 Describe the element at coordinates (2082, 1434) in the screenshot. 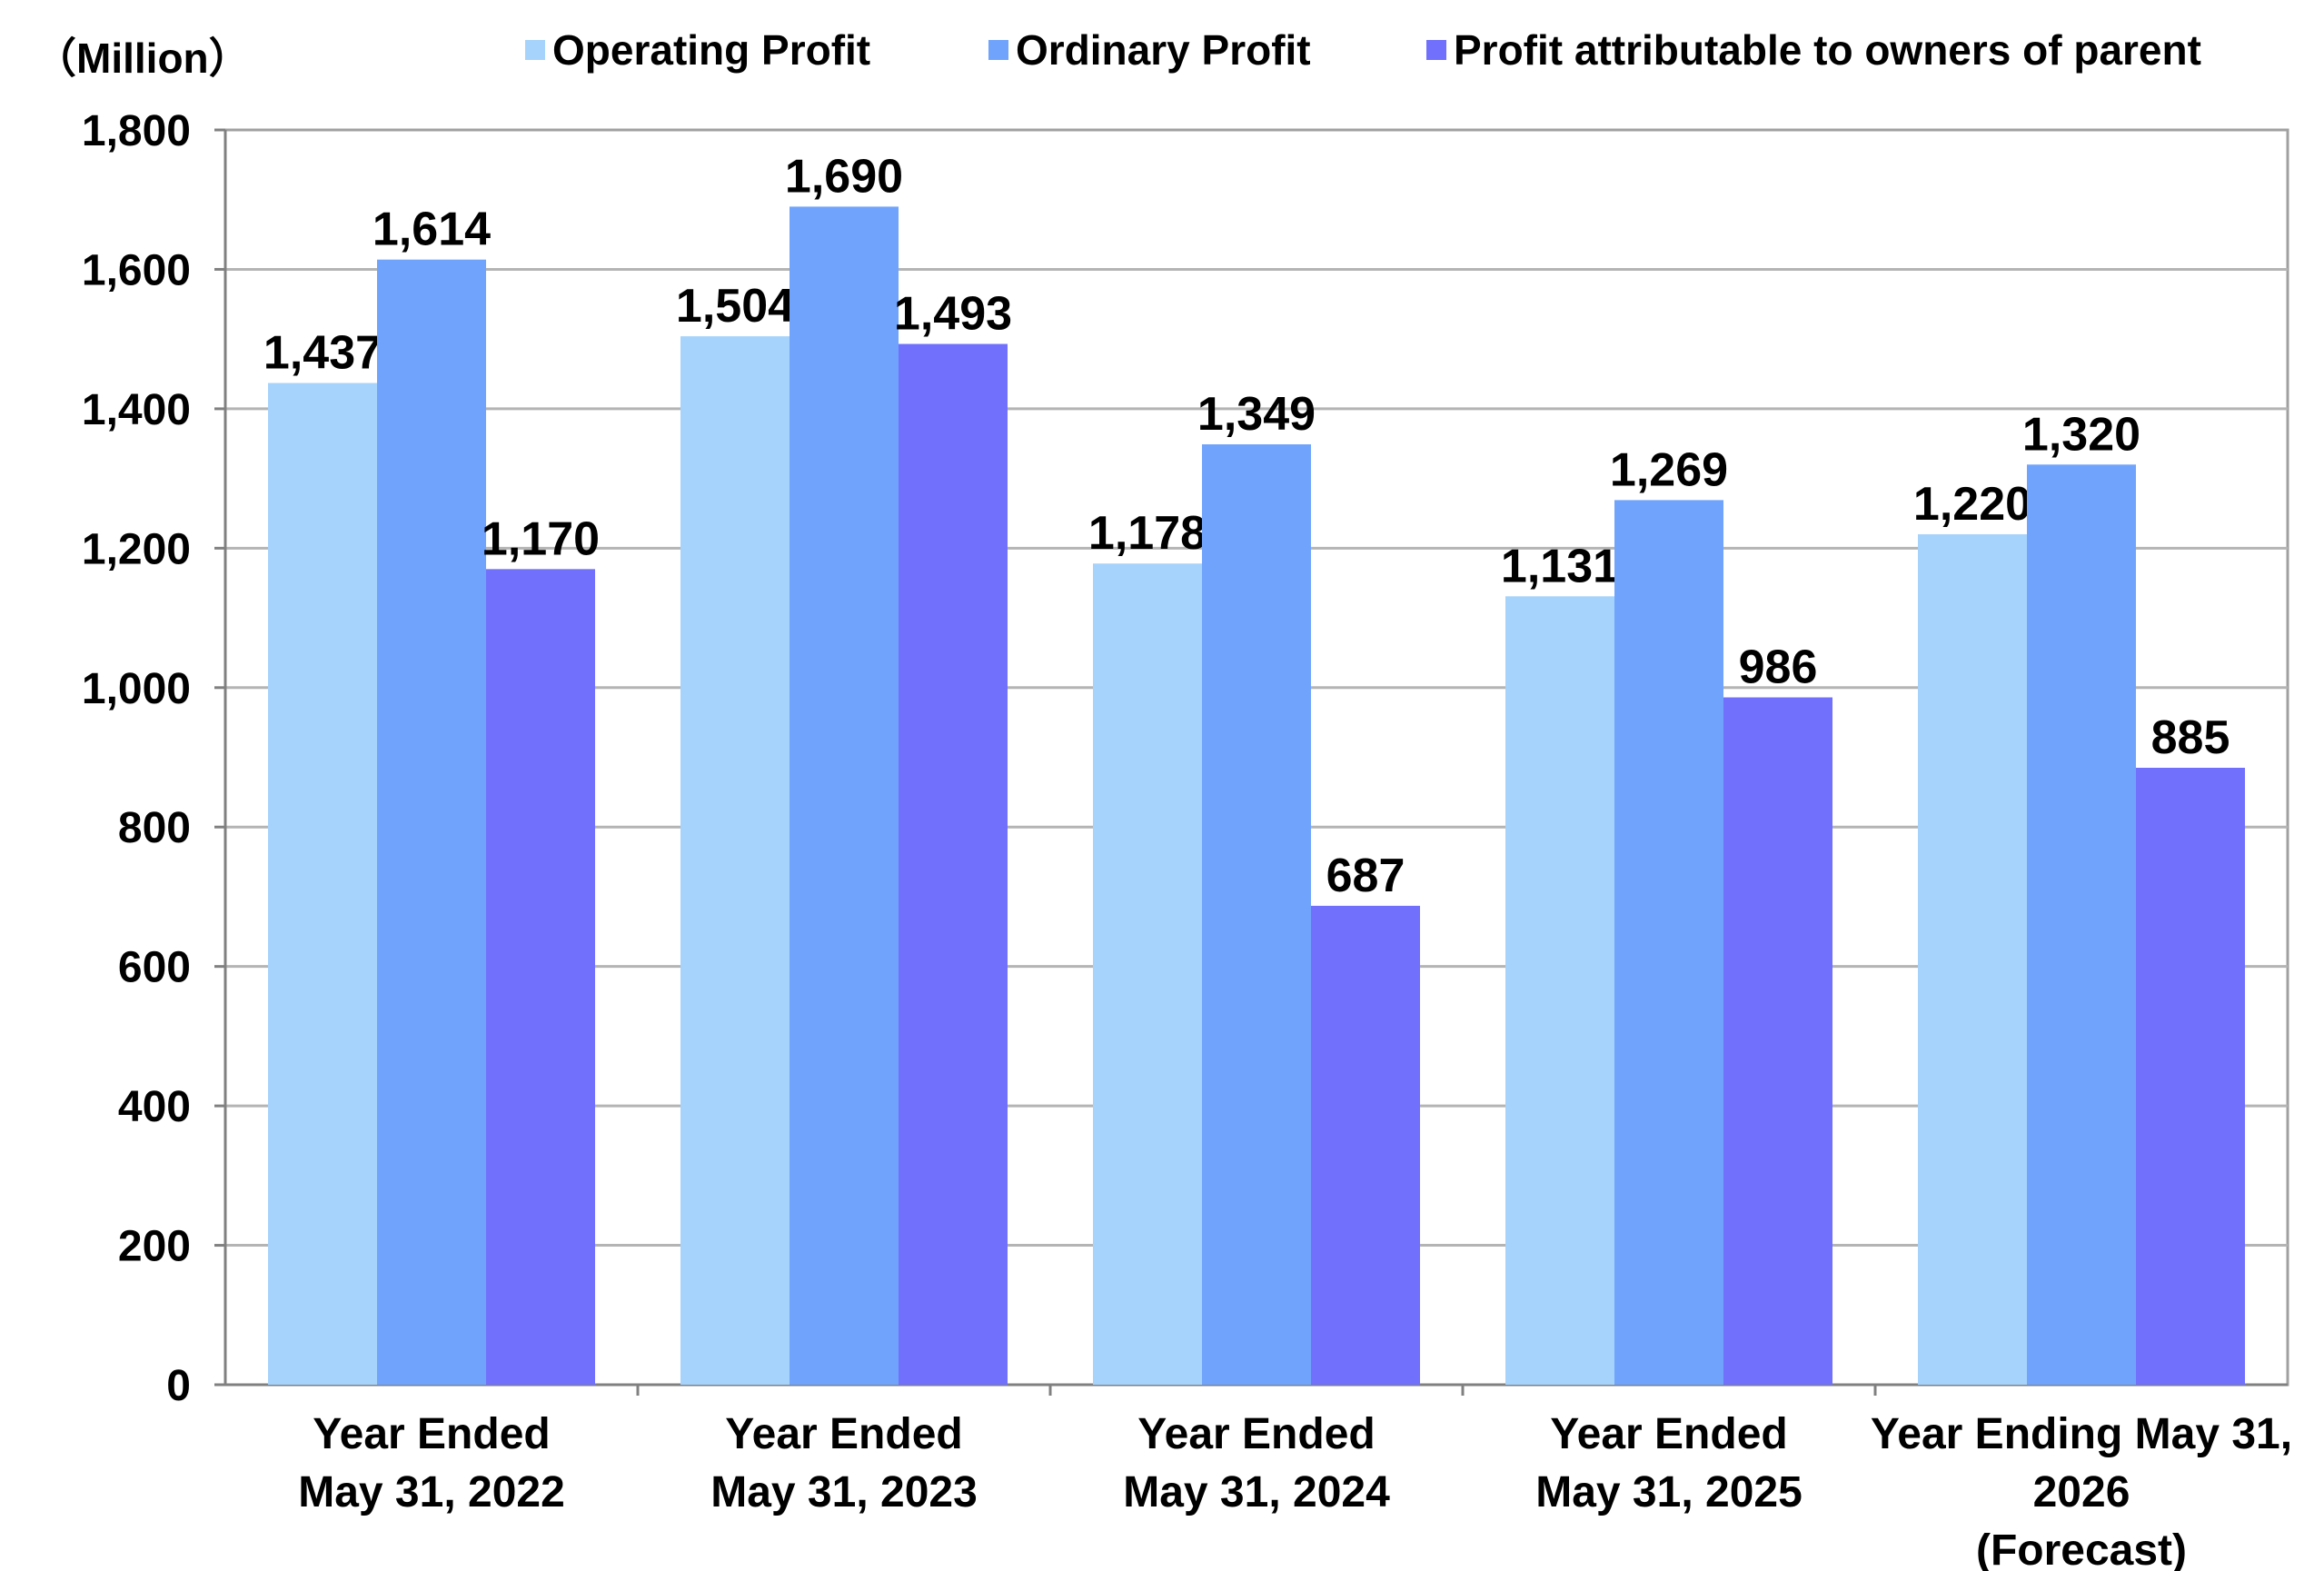

I see `x-tick-label: Year Ending May 31,` at that location.